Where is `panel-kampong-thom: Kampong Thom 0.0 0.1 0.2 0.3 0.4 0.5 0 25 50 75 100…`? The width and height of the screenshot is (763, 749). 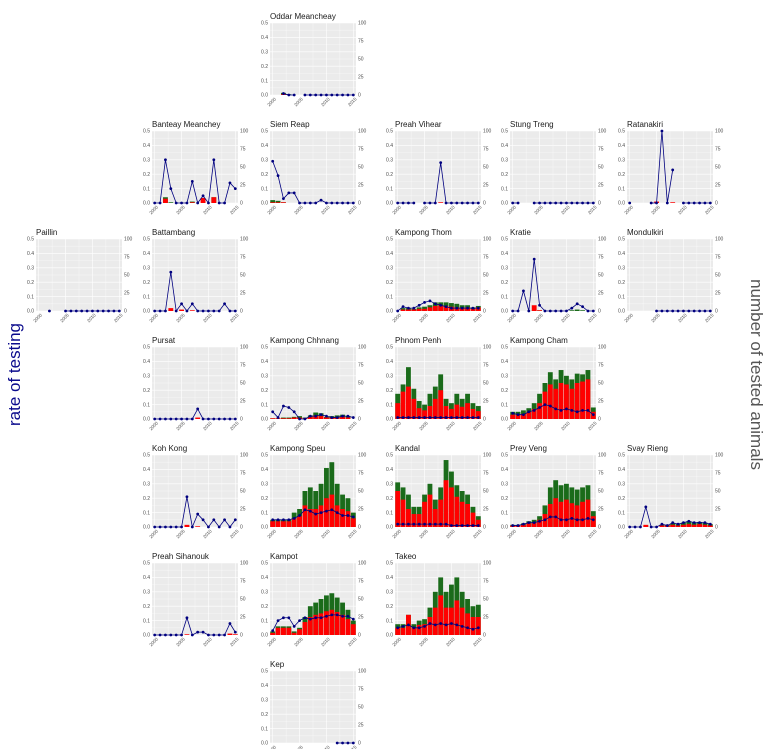 panel-kampong-thom: Kampong Thom 0.0 0.1 0.2 0.3 0.4 0.5 0 25 50 75 100… is located at coordinates (439, 275).